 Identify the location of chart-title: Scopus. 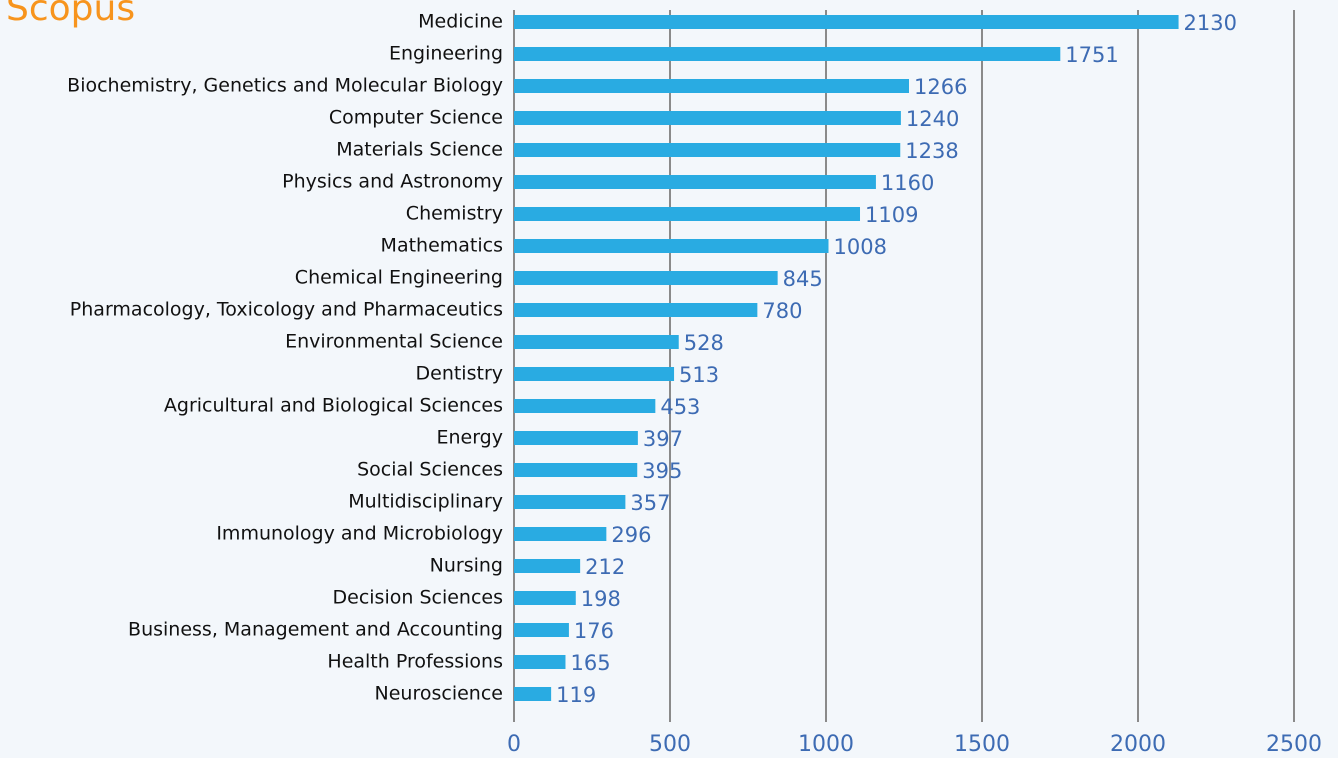
(70, 14).